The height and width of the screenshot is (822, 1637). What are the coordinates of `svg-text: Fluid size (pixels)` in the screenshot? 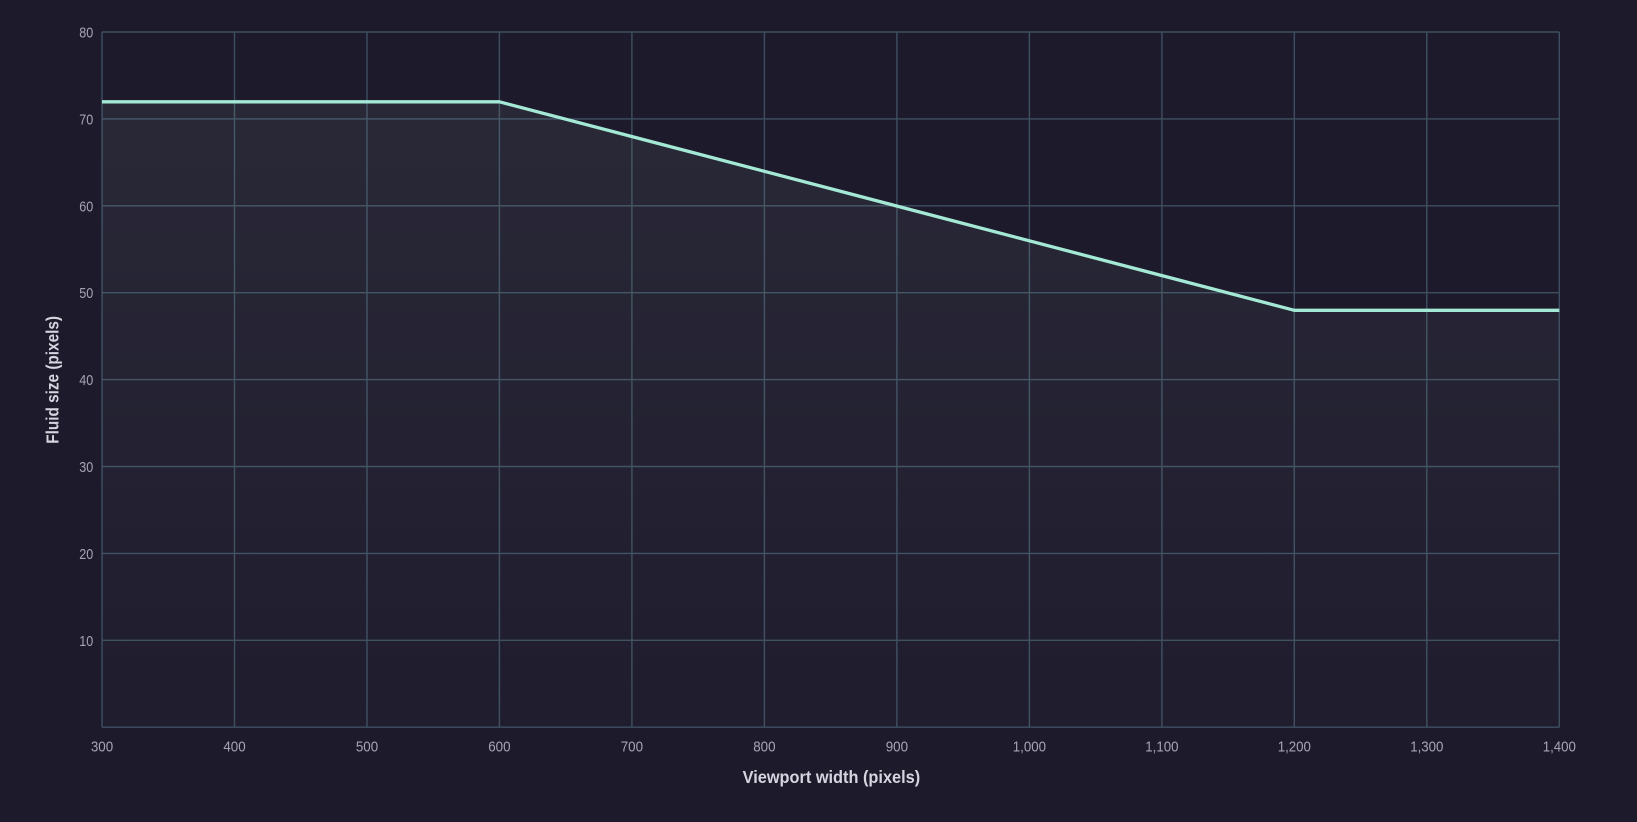 It's located at (53, 380).